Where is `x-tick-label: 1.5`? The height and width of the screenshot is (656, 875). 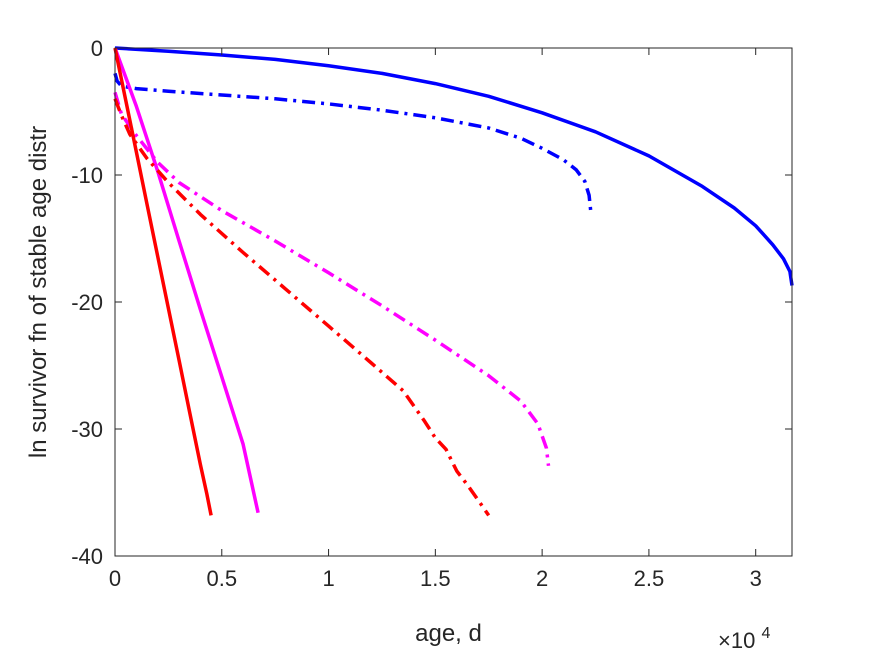 x-tick-label: 1.5 is located at coordinates (435, 578).